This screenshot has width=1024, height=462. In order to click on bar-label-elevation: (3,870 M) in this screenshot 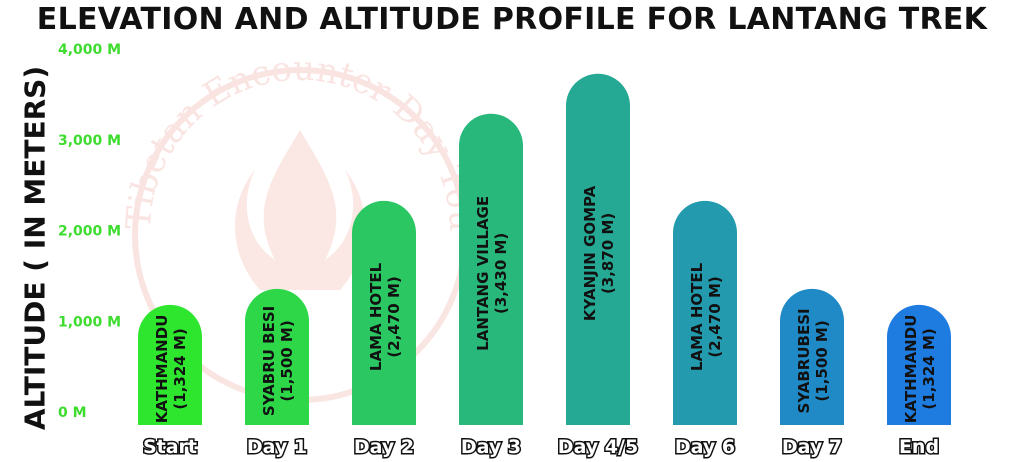, I will do `click(608, 253)`.